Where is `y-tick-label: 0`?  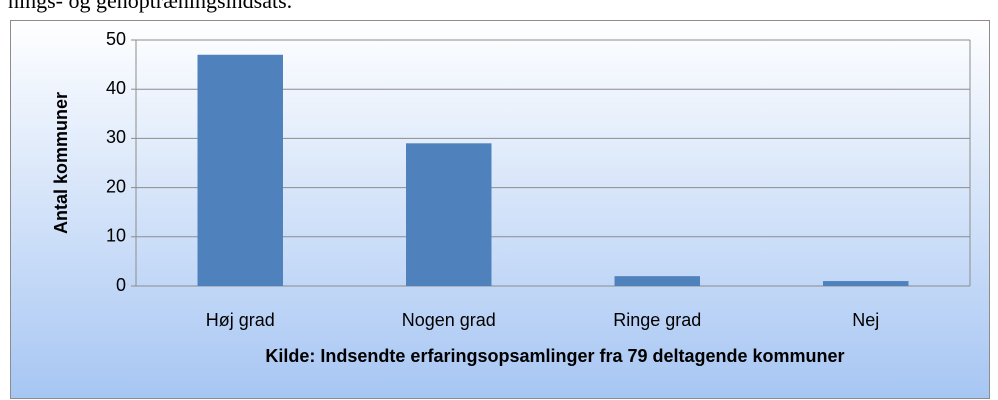
y-tick-label: 0 is located at coordinates (121, 285).